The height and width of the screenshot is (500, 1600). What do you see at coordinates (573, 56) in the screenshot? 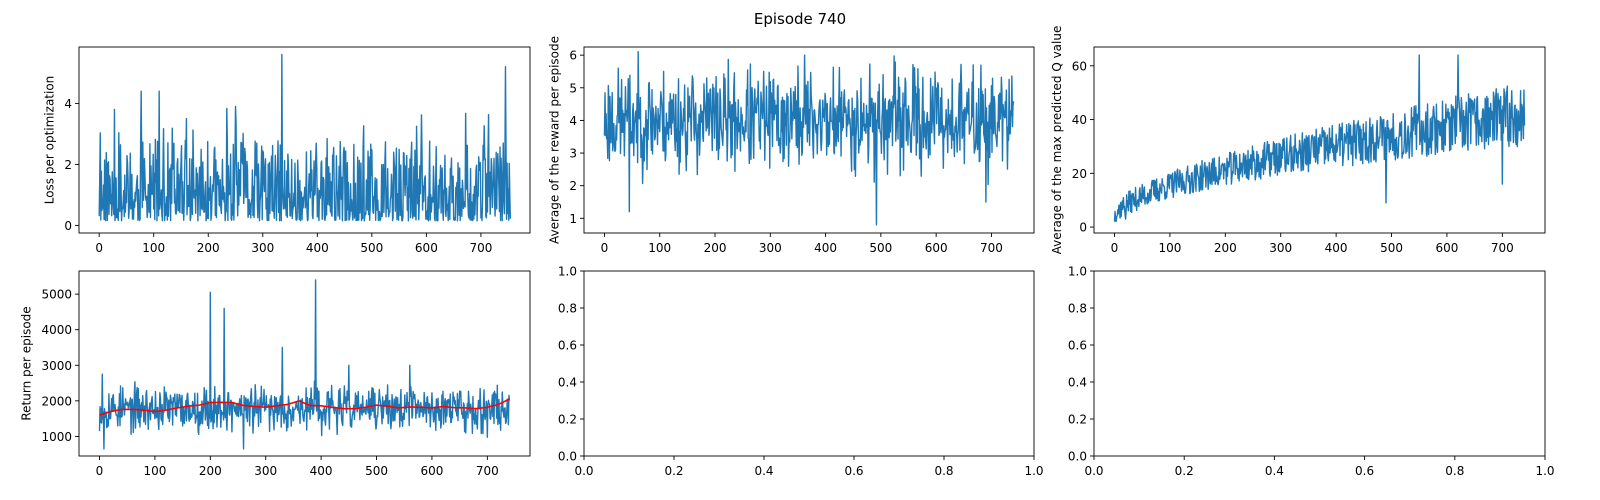
I see `y-tick-label: 6` at bounding box center [573, 56].